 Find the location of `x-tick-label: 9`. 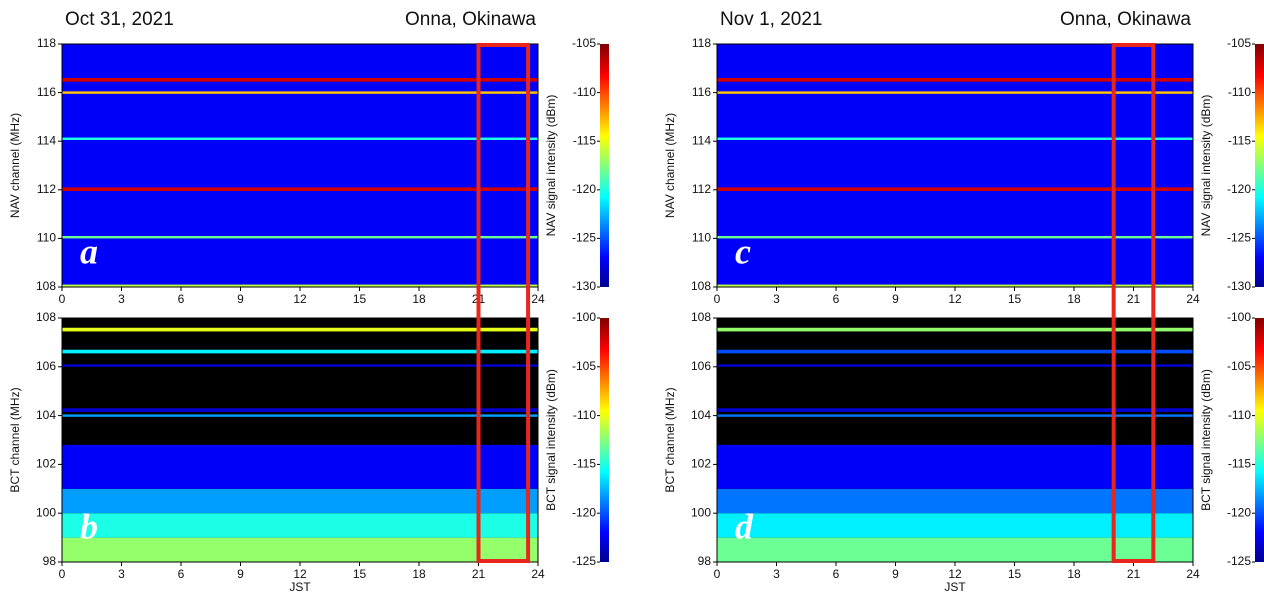

x-tick-label: 9 is located at coordinates (895, 299).